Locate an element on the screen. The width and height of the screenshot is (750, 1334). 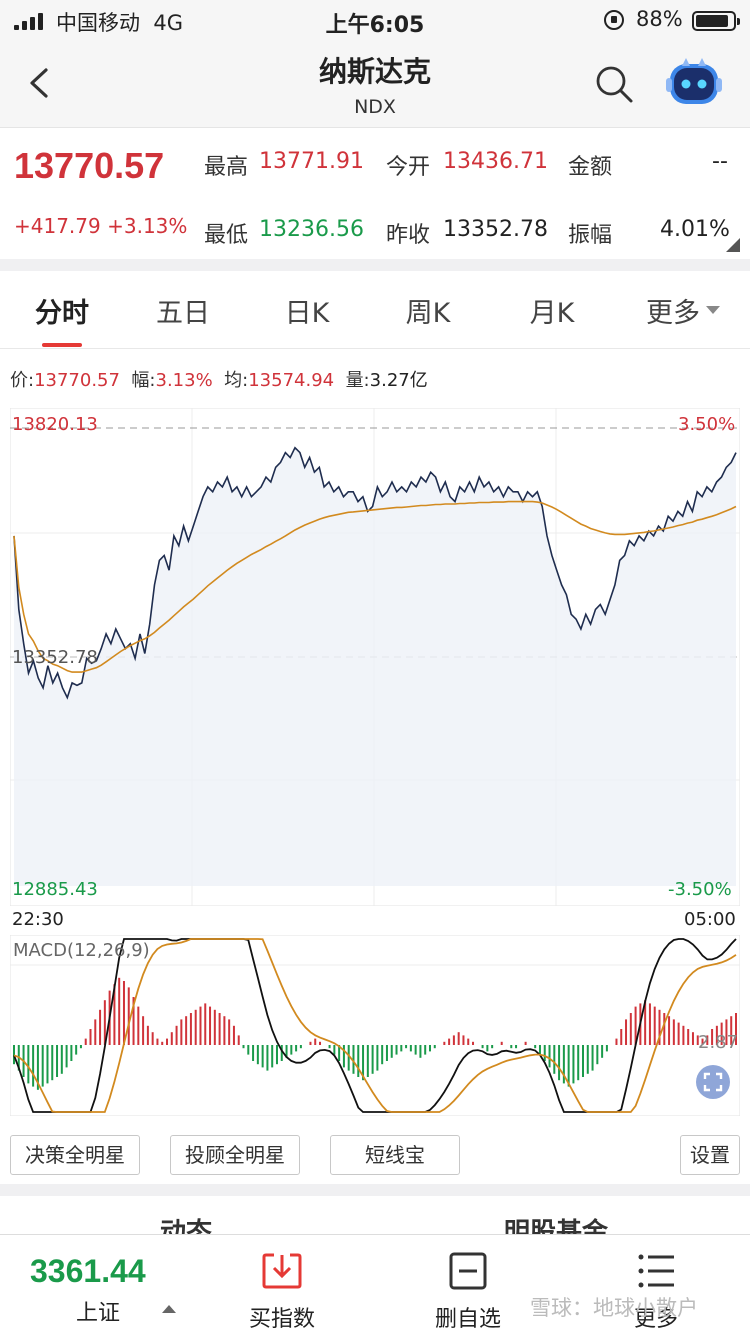
tab-intraday: 分时 is located at coordinates (62, 313).